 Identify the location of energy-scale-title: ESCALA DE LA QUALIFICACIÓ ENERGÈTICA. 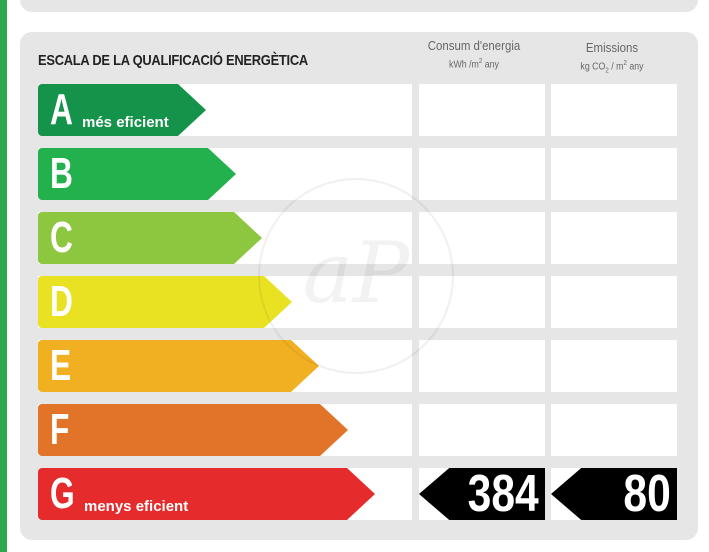
(173, 60).